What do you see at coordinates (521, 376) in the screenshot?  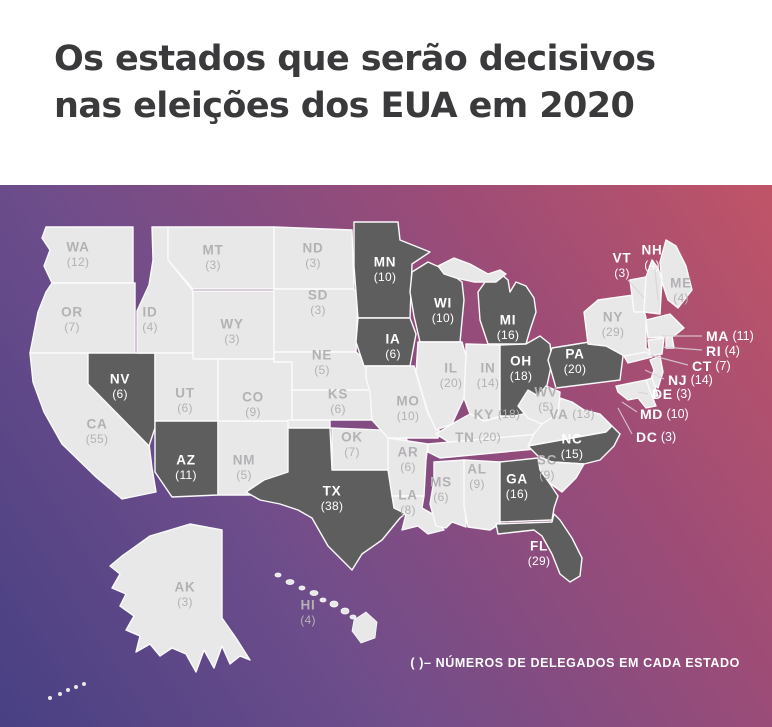 I see `oh-label: (18)` at bounding box center [521, 376].